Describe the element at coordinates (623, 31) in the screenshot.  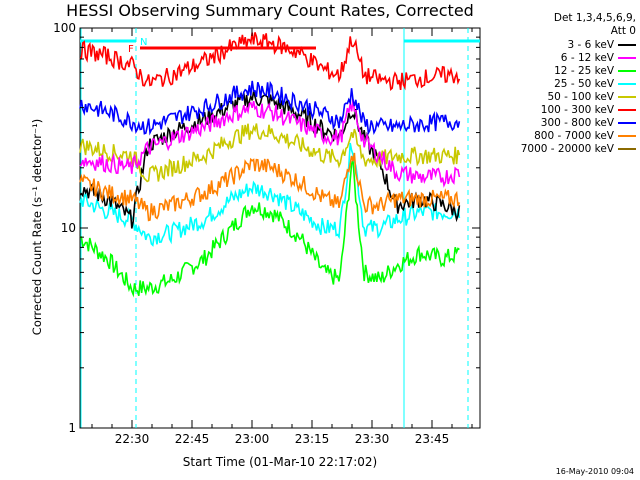
I see `legend-header-line-2: Att 0` at that location.